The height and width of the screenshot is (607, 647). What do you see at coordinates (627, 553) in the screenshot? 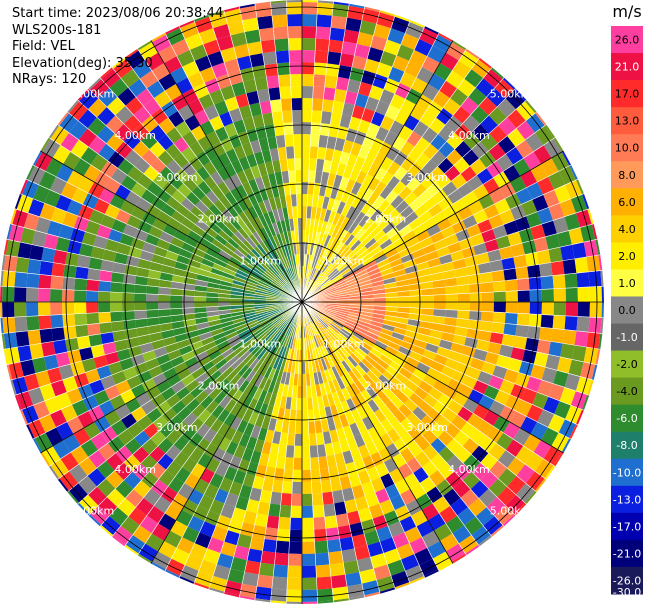
I see `colorbar-tick-label: -21.0` at bounding box center [627, 553].